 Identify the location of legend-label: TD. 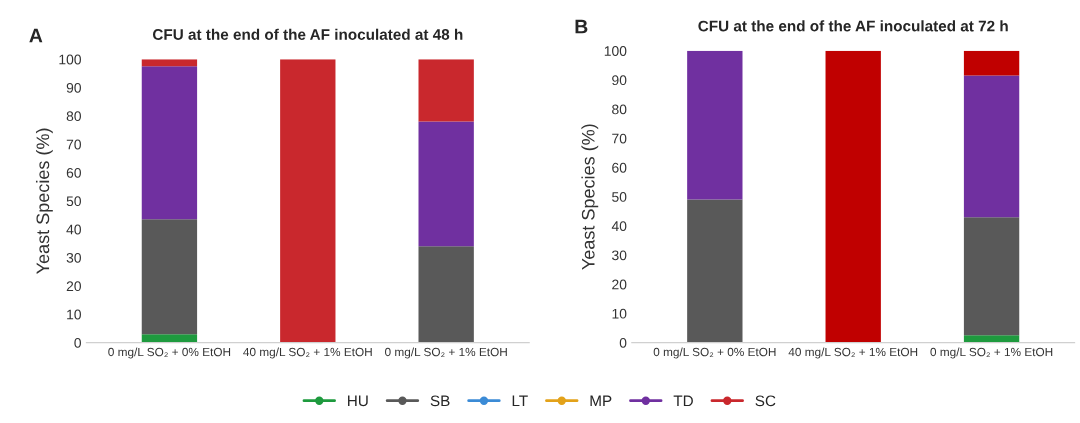
(683, 401).